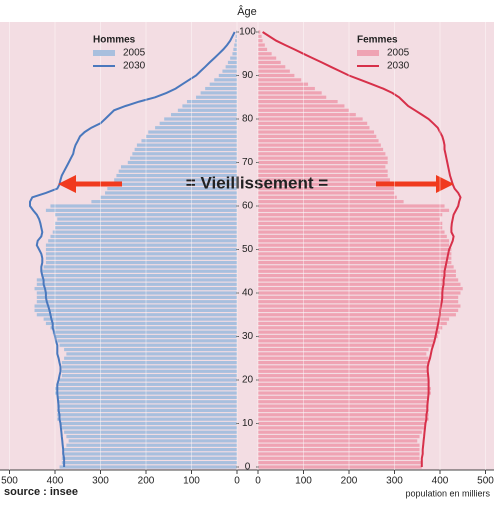  I want to click on legend-swatch, so click(104, 53).